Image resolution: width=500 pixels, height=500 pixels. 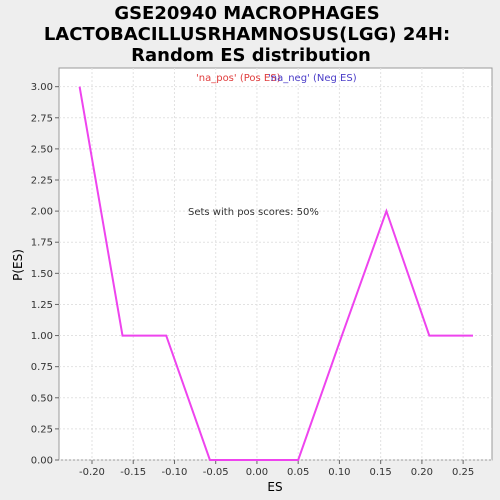 What do you see at coordinates (216, 472) in the screenshot?
I see `x-tick-label-3: -0.05` at bounding box center [216, 472].